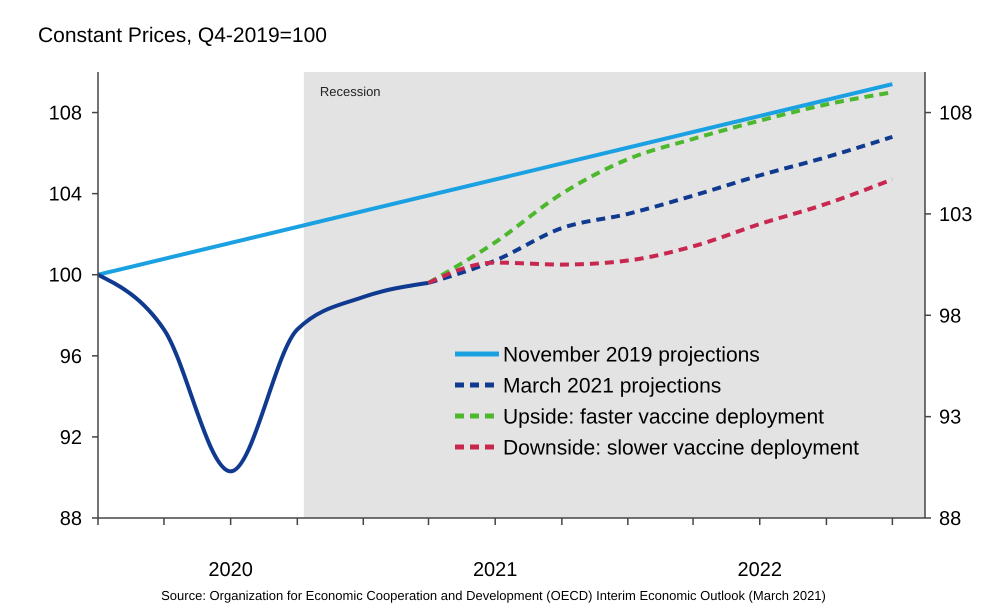 The image size is (987, 610). What do you see at coordinates (493, 595) in the screenshot?
I see `source-note: Source: Organization for Economic Cooperation and Development (OECD) Interim Economic Outlook (March 2021)` at bounding box center [493, 595].